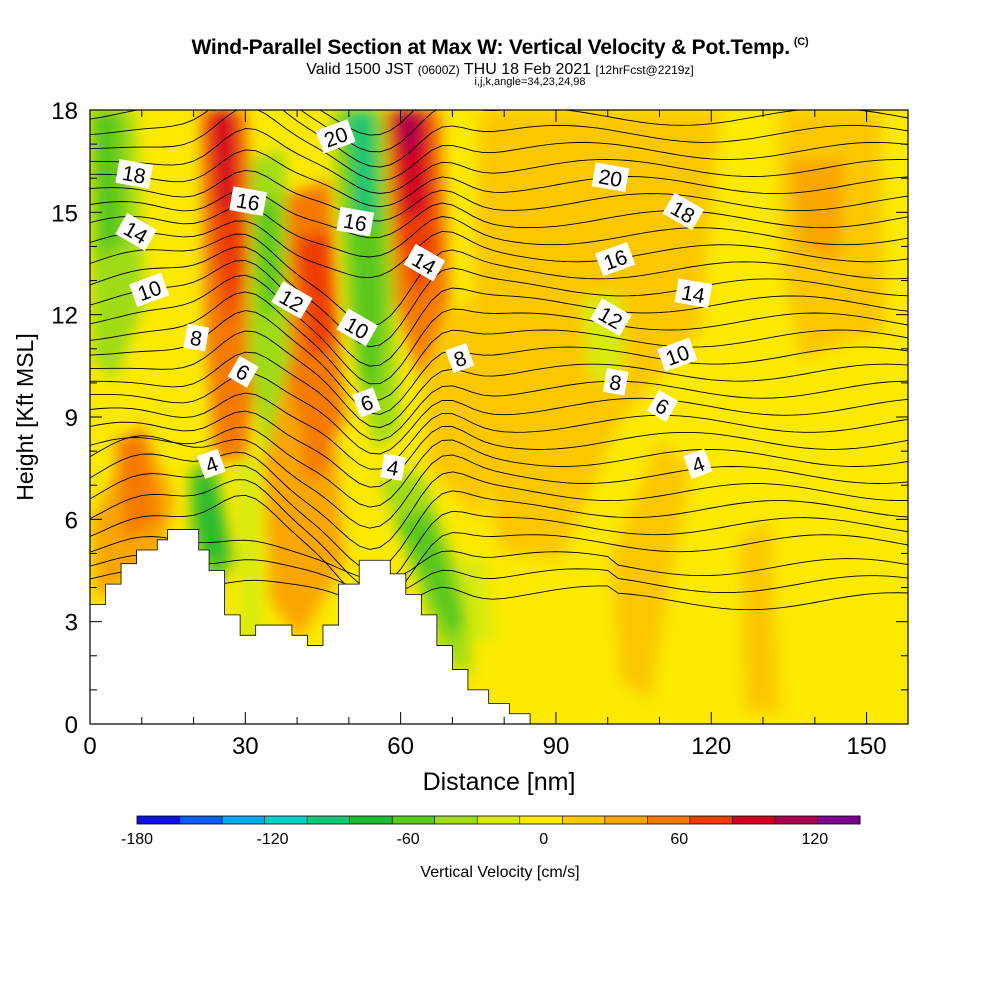  Describe the element at coordinates (25, 416) in the screenshot. I see `y-axis-label: Height [Kft MSL]` at that location.